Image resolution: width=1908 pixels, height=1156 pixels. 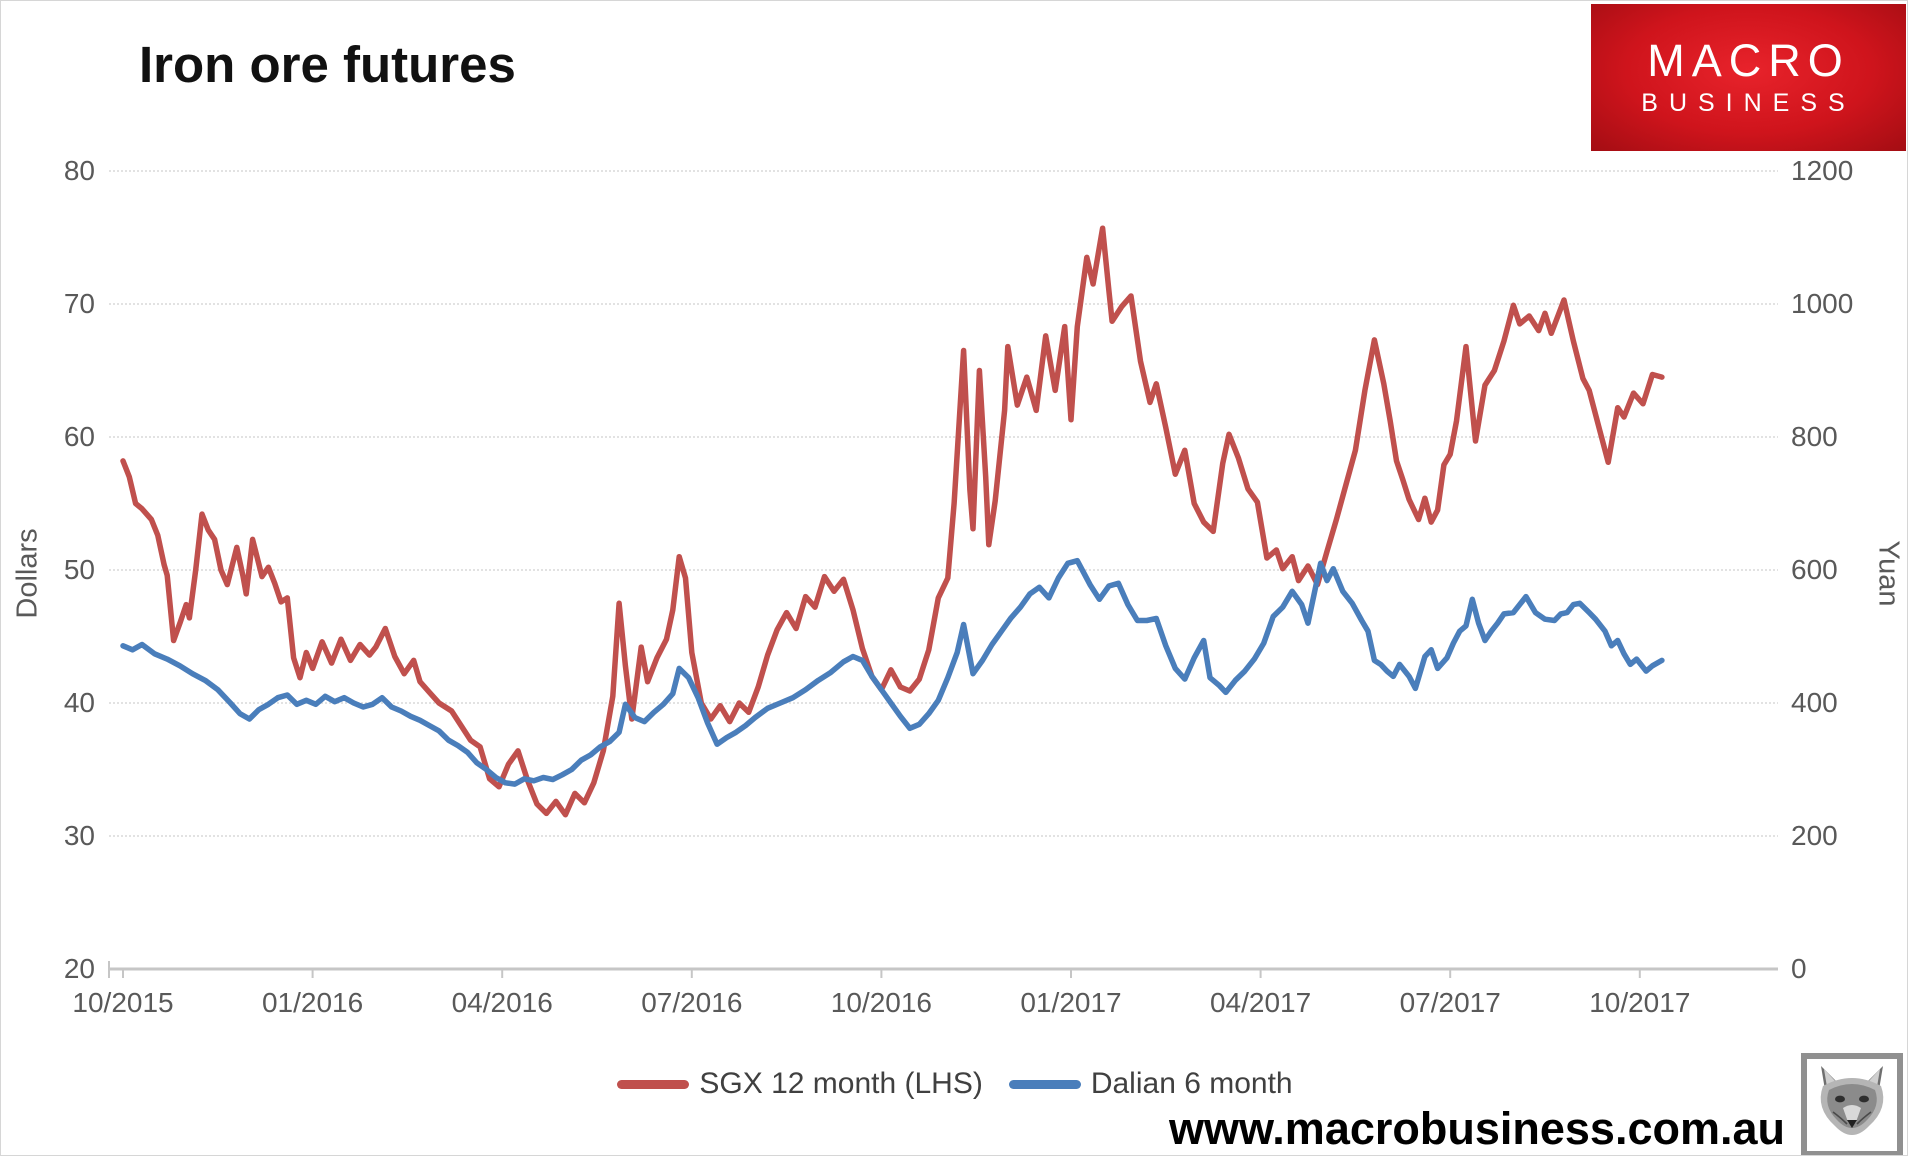 I want to click on x-axis-tick-label: 10/2015, so click(x=123, y=1002).